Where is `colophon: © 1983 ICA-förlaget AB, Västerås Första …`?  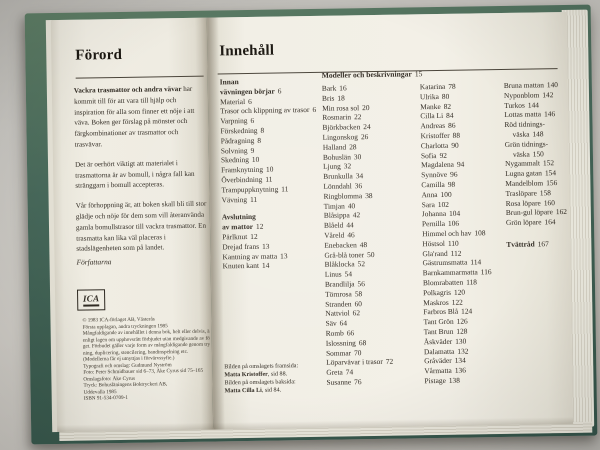
colophon: © 1983 ICA-förlaget AB, Västerås Första … is located at coordinates (143, 359).